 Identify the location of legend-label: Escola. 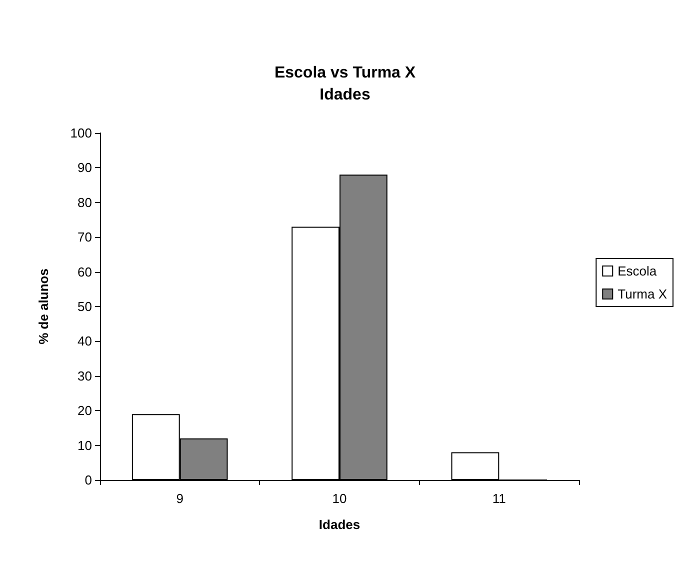
(638, 271).